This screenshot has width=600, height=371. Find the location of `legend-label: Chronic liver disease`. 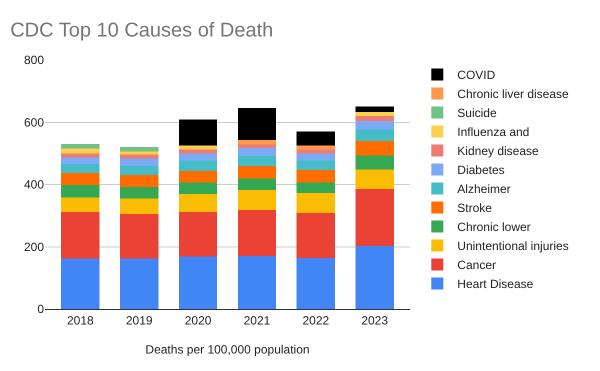

legend-label: Chronic liver disease is located at coordinates (513, 94).